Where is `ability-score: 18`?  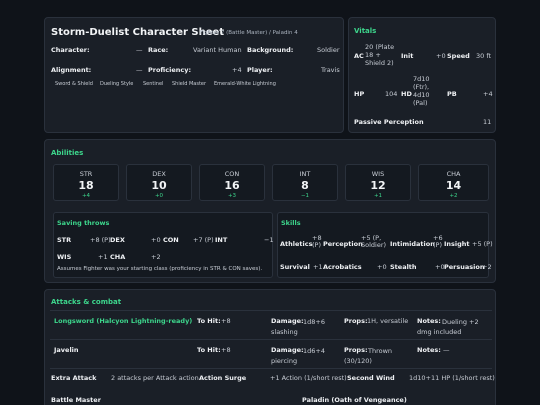
ability-score: 18 is located at coordinates (86, 185).